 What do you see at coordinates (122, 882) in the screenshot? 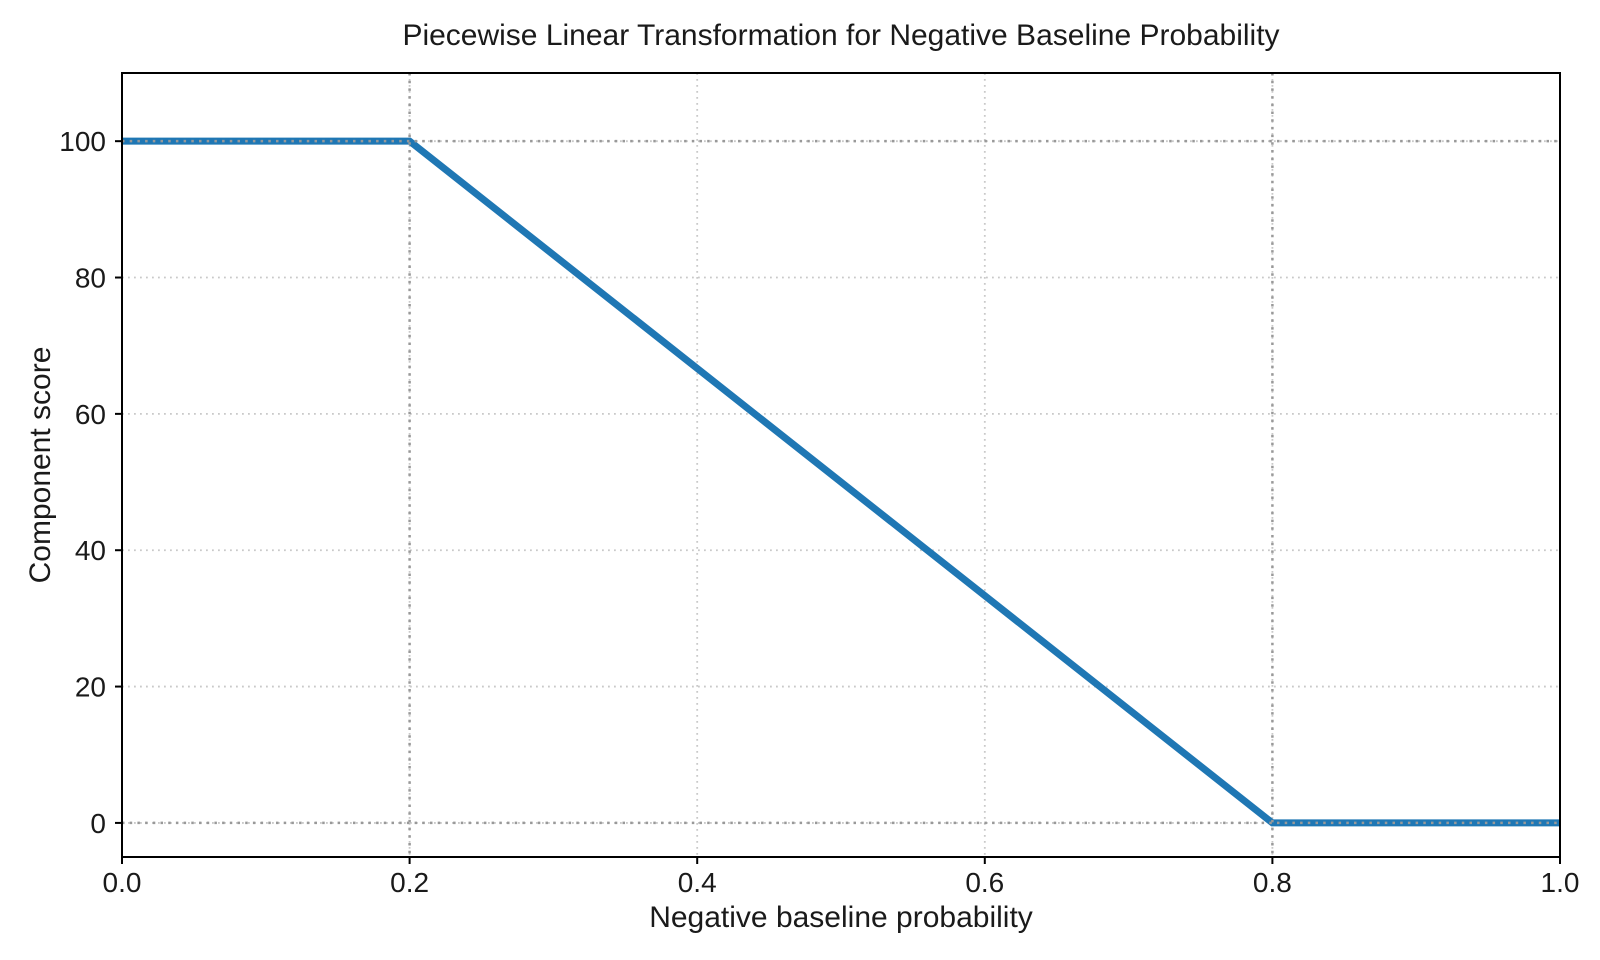
I see `x-tick-label: 0.0` at bounding box center [122, 882].